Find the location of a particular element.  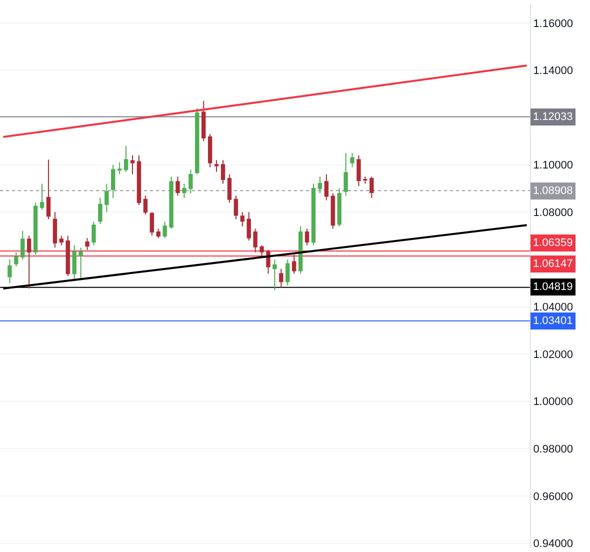

y-tick-label: 1.10000 is located at coordinates (553, 166).